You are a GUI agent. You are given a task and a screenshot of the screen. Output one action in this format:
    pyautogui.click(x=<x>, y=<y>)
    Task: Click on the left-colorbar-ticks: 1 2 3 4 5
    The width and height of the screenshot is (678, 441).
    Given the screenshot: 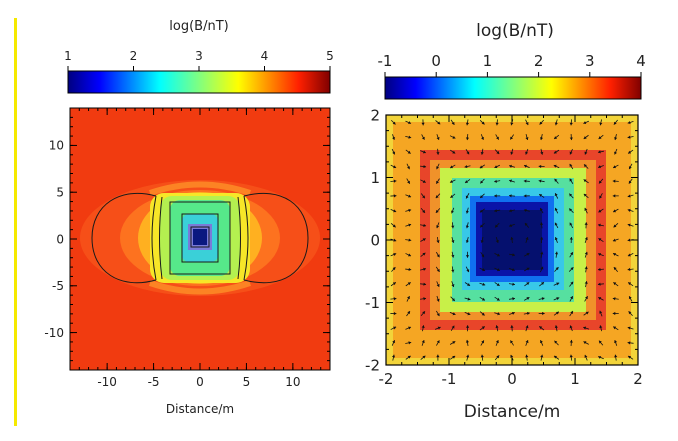 What is the action you would take?
    pyautogui.click(x=199, y=60)
    